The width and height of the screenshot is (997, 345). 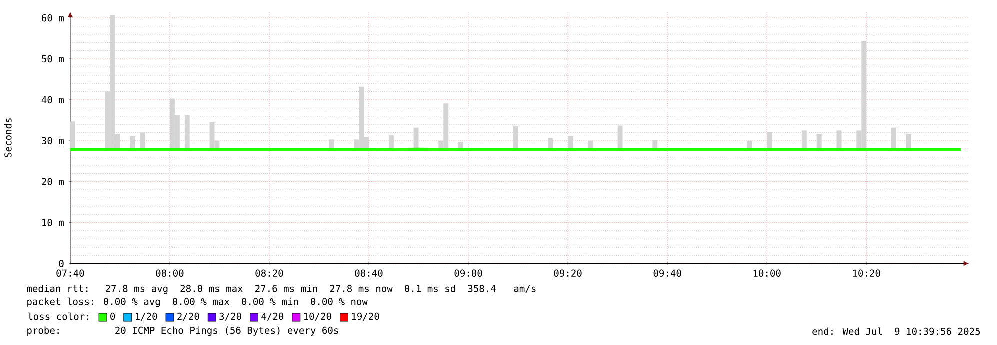 What do you see at coordinates (53, 222) in the screenshot?
I see `y-tick-label: 10 m` at bounding box center [53, 222].